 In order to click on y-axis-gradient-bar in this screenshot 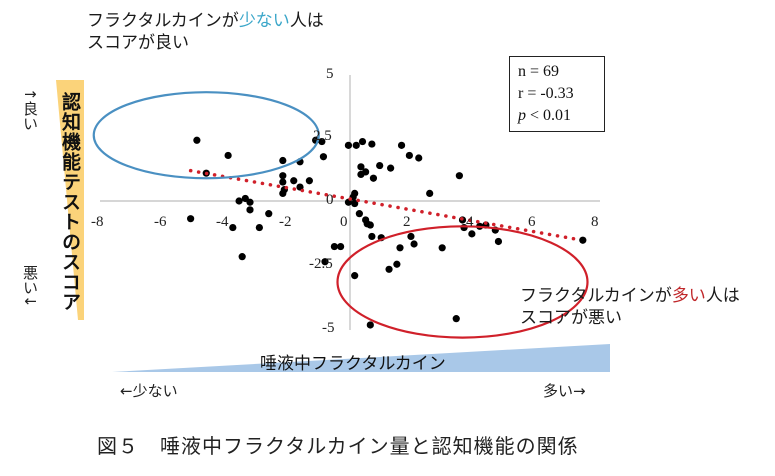, I will do `click(70, 200)`.